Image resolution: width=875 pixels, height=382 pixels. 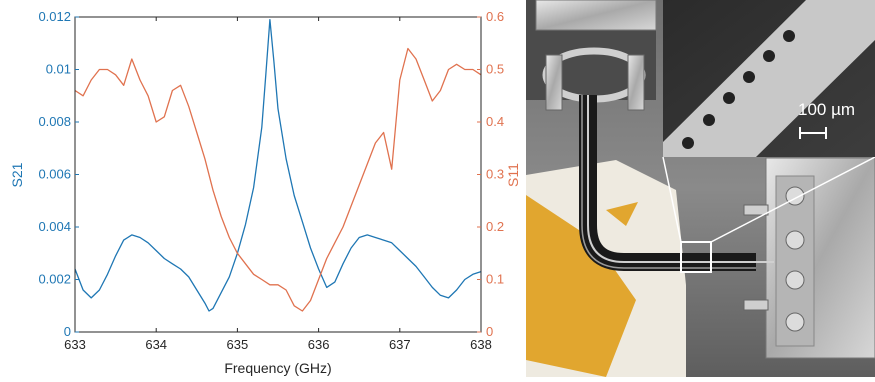 I want to click on y-left-tick-label: 0, so click(x=67, y=331).